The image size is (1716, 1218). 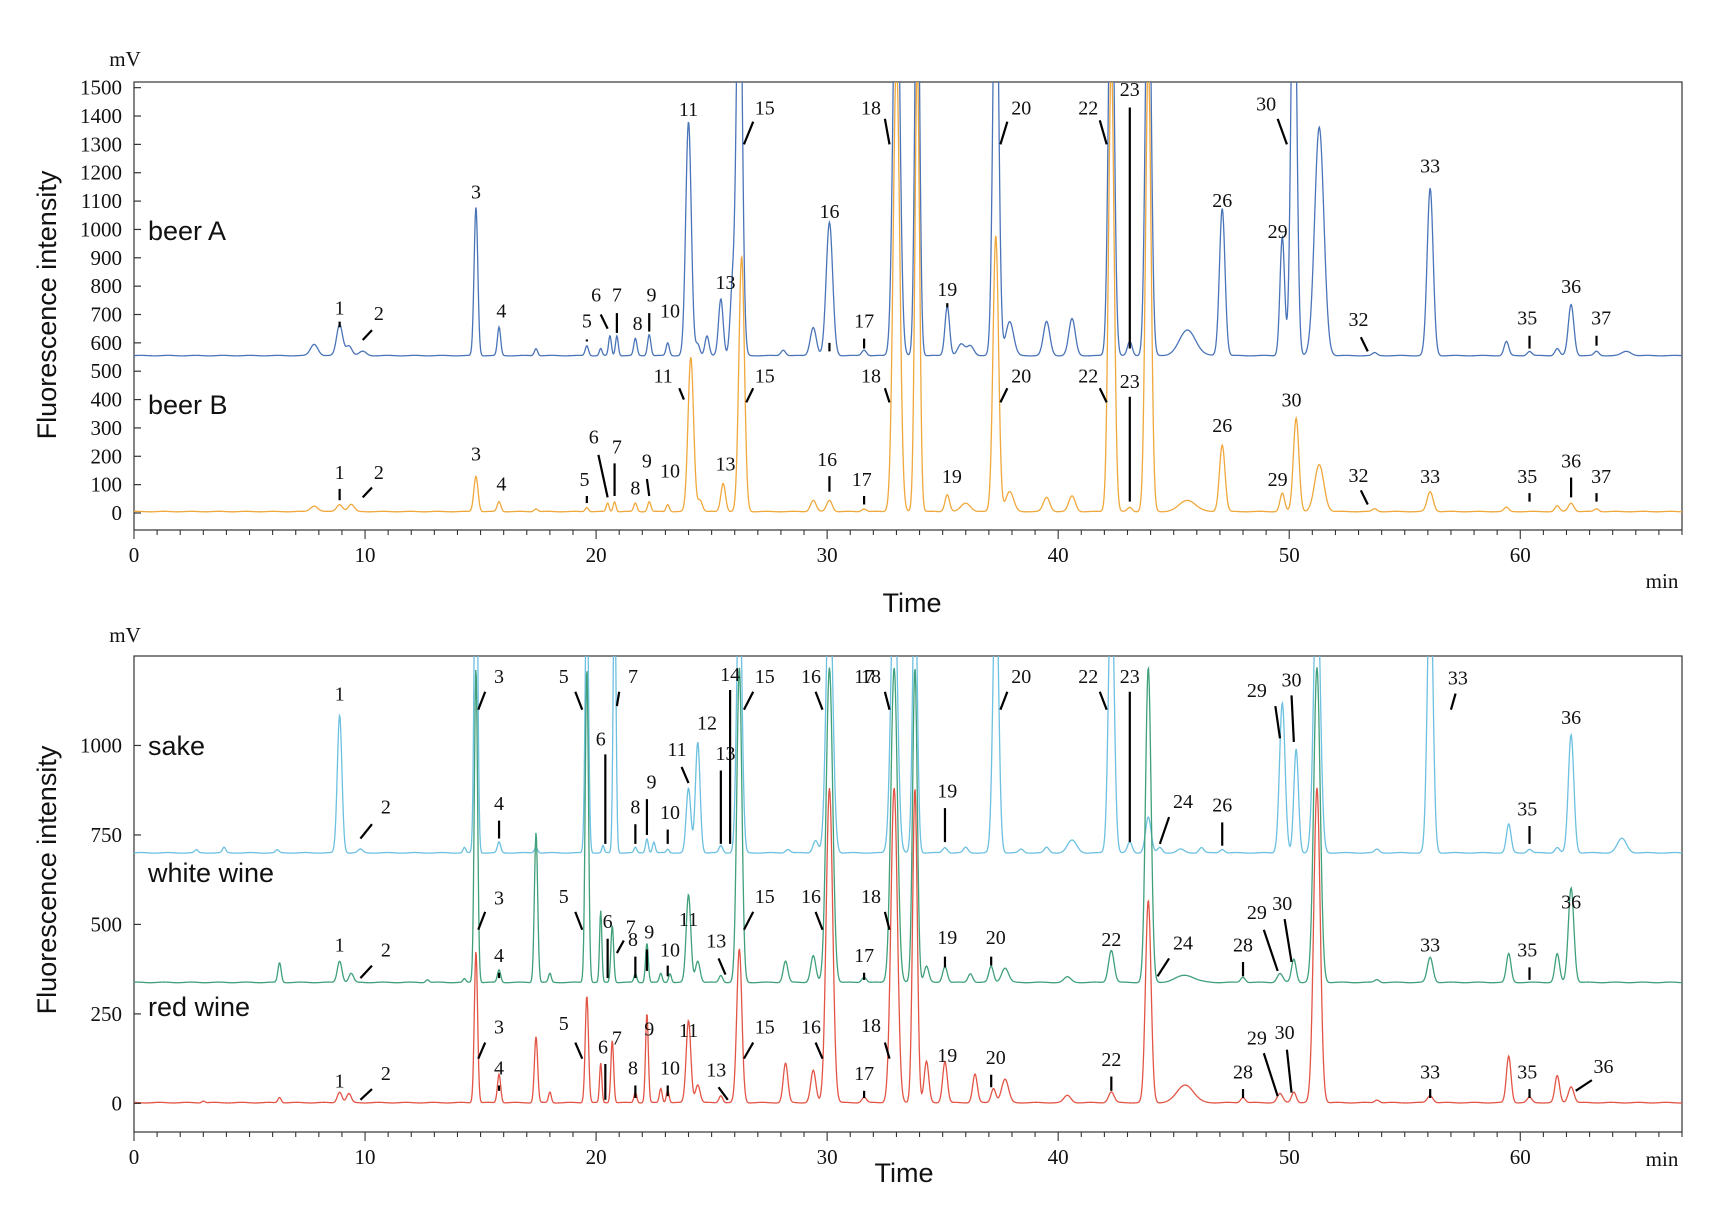 I want to click on y-tick-label: 400, so click(x=107, y=400).